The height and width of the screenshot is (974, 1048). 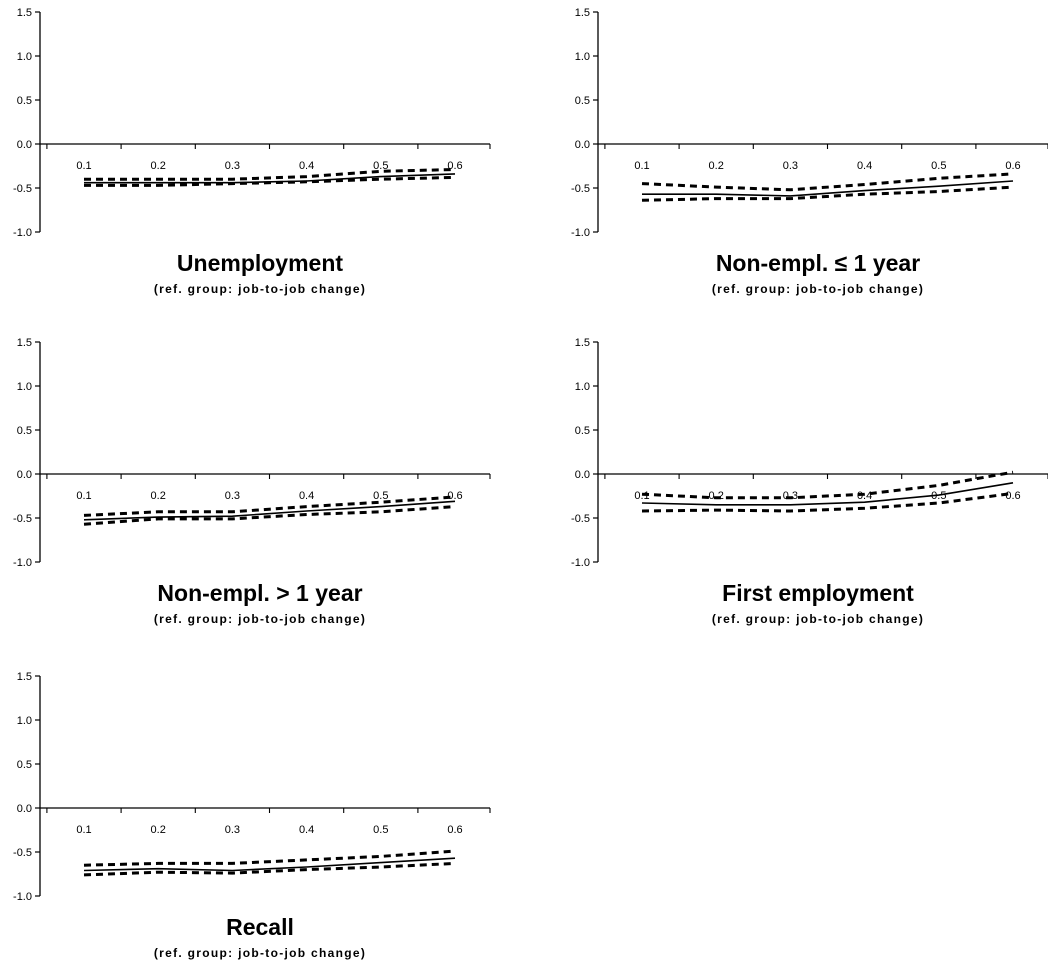 I want to click on chart-title: Non-empl. ≤ 1 year, so click(x=818, y=263).